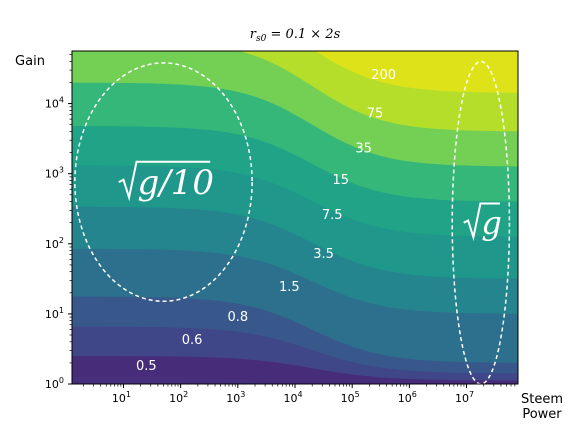  I want to click on x-axis-label: Power, so click(542, 414).